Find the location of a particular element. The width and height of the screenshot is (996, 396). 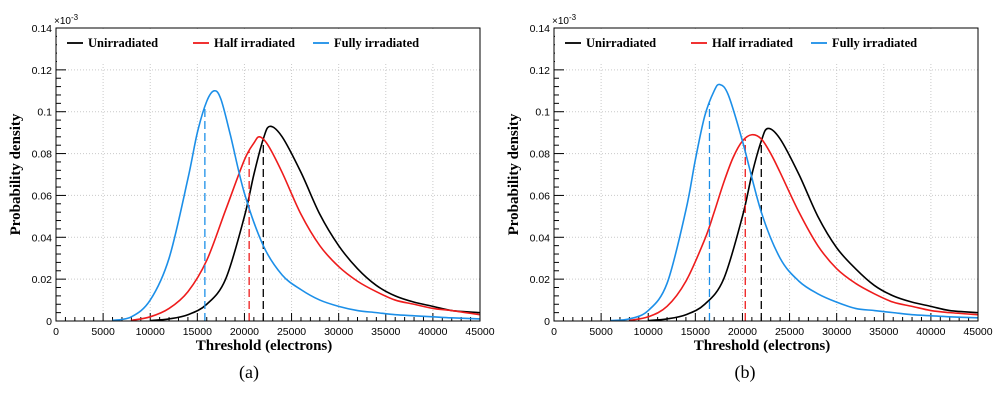

panel-caption: (a) is located at coordinates (249, 372).